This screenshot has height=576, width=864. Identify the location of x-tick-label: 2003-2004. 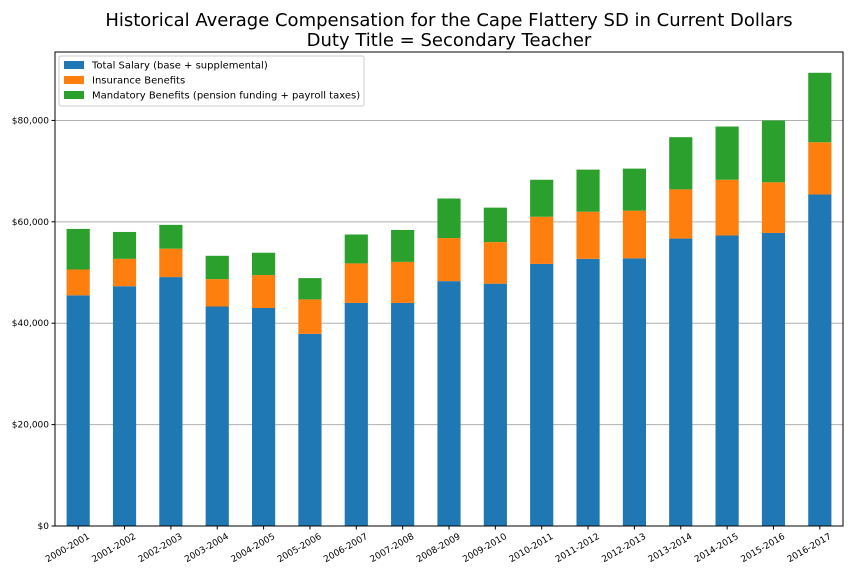
(207, 548).